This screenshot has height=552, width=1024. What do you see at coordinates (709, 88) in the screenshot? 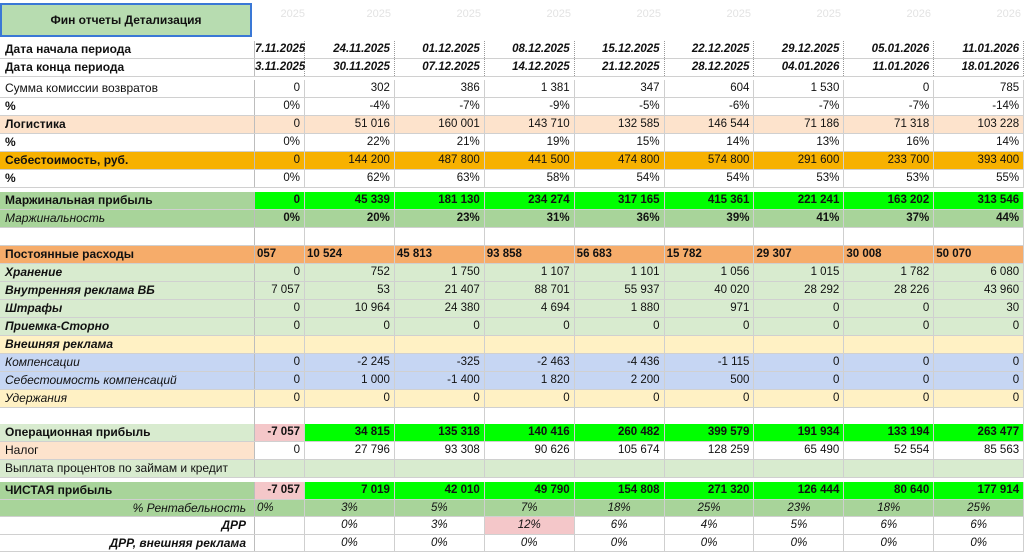
I see `cell: 604` at bounding box center [709, 88].